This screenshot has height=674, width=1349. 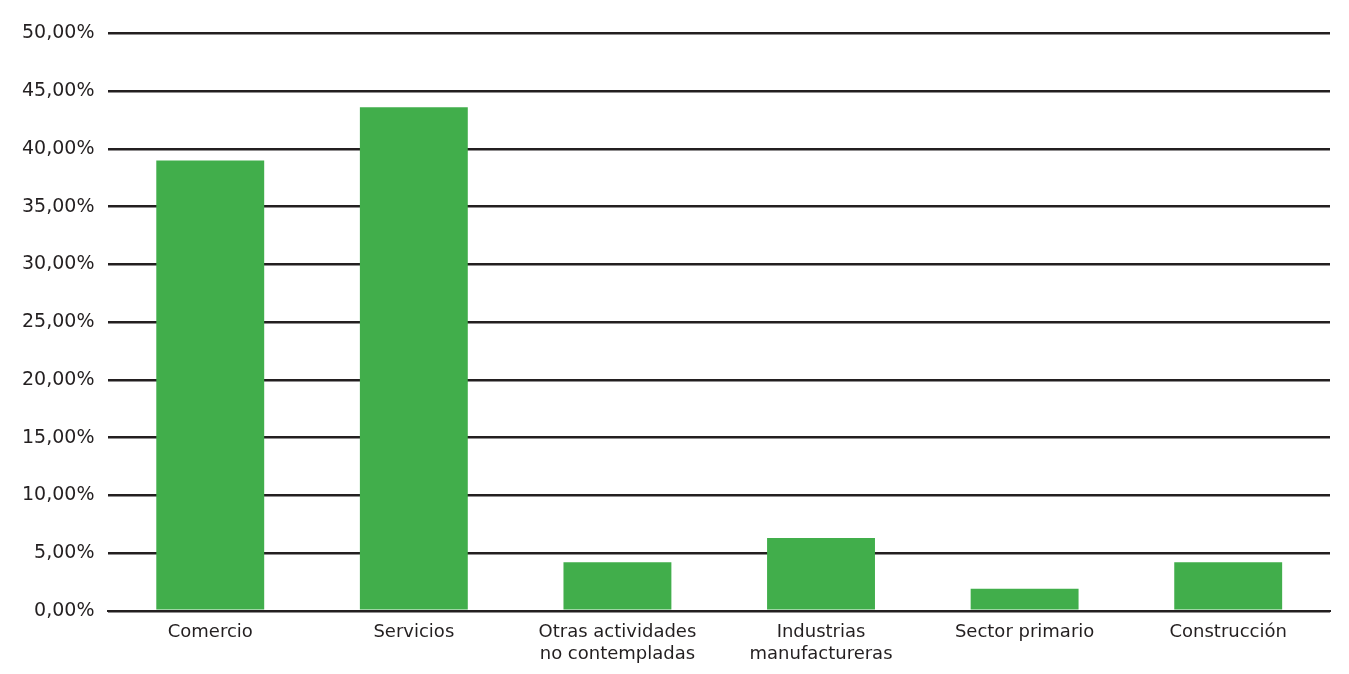 I want to click on x-tick-label: Construcción, so click(x=1228, y=631).